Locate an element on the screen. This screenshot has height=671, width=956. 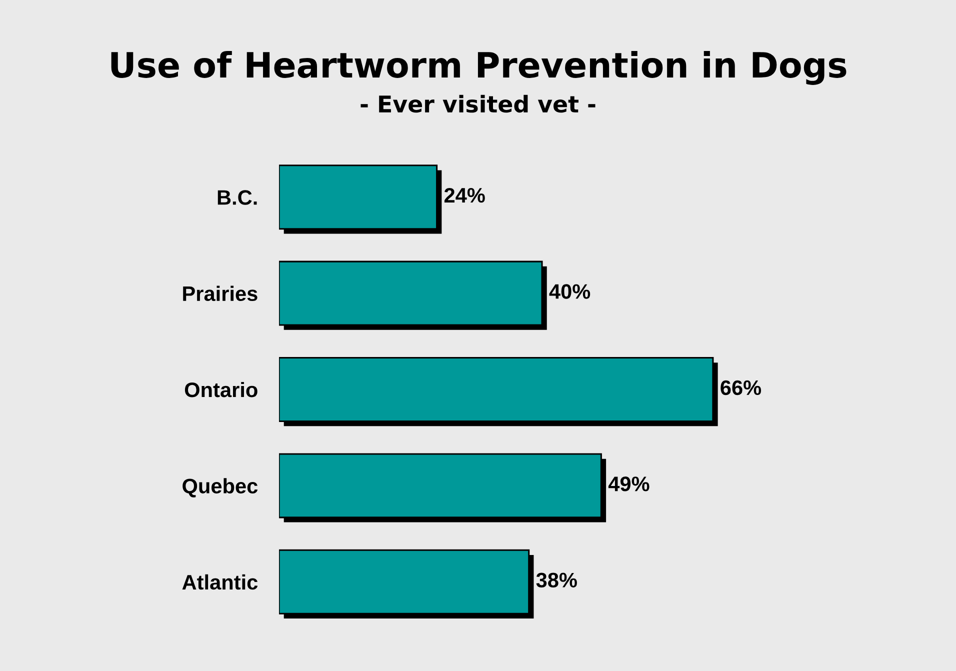
data-label: 38% is located at coordinates (556, 580).